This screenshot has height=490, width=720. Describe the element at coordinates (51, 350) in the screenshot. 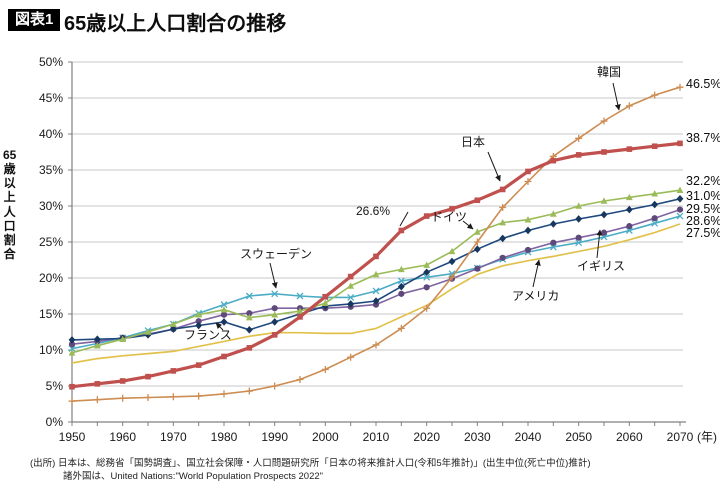

I see `svg-text: 10%` at that location.